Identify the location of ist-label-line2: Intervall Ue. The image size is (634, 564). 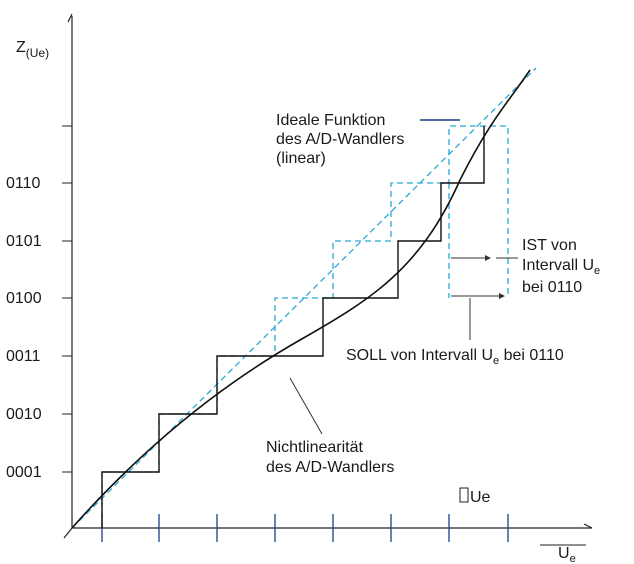
(561, 267).